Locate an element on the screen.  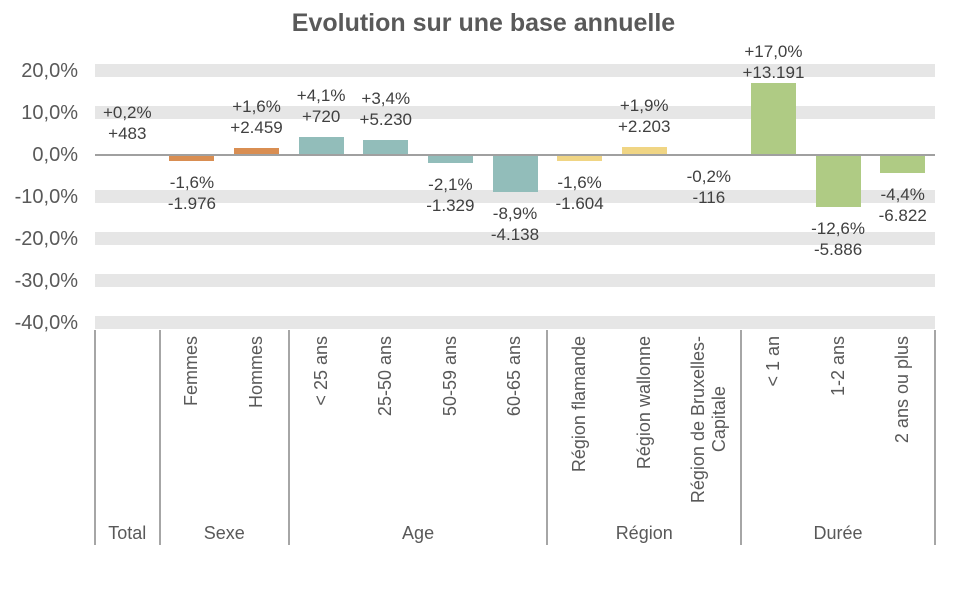
value-label-percent: -2,1% is located at coordinates (450, 185).